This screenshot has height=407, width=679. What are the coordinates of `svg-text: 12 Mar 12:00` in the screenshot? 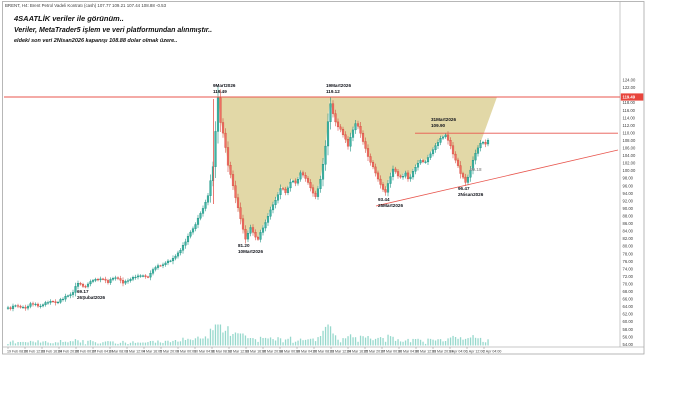 It's located at (238, 352).